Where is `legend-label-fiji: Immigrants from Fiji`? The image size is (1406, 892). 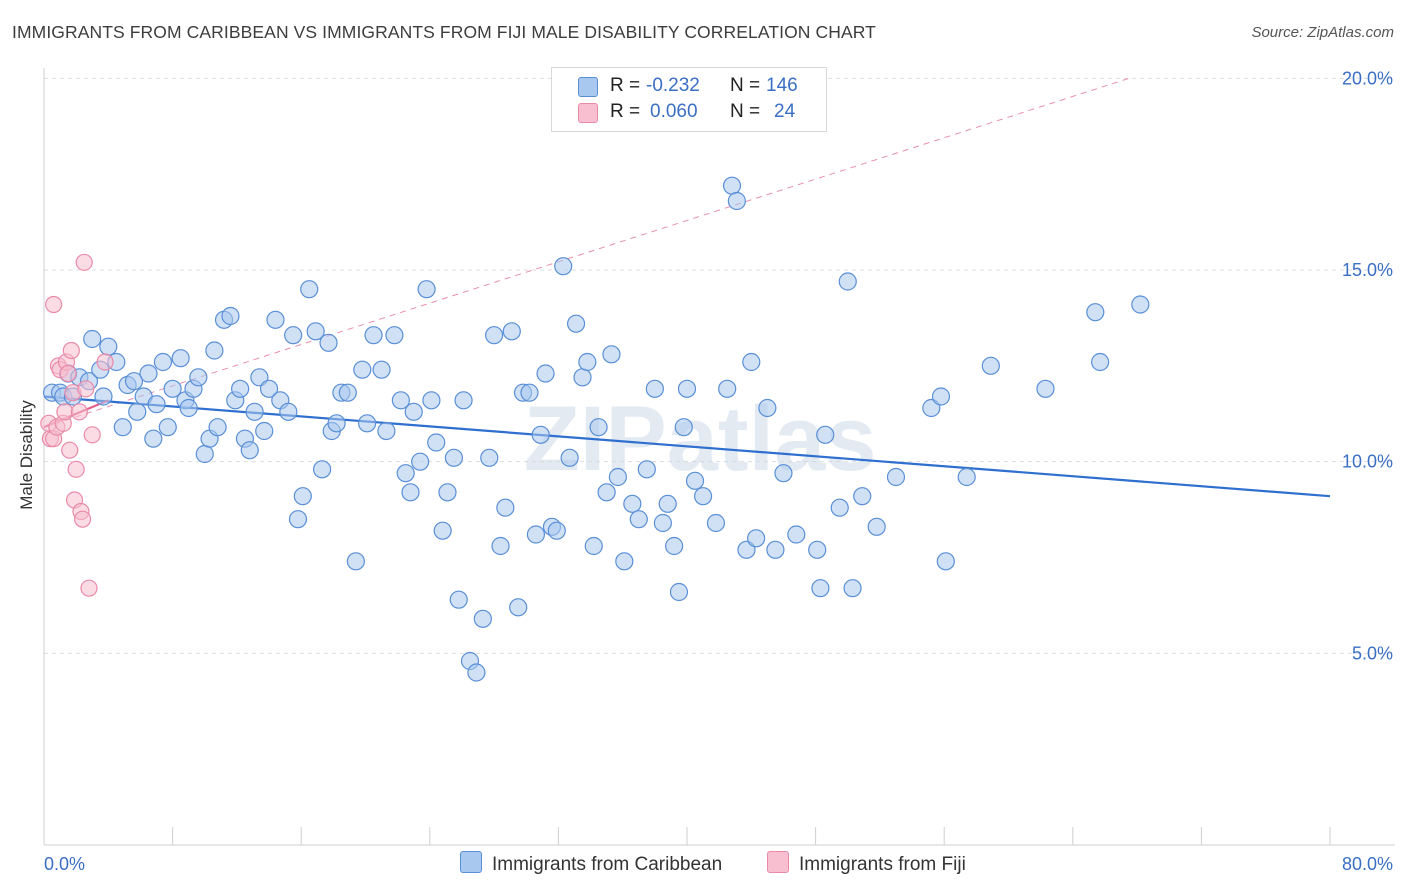 legend-label-fiji: Immigrants from Fiji is located at coordinates (882, 864).